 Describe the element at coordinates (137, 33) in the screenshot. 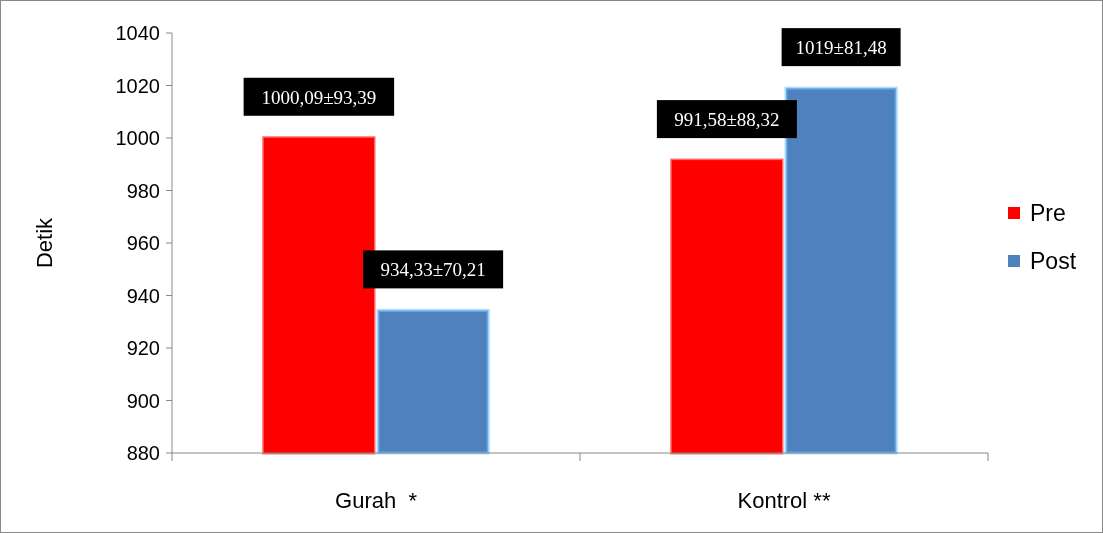

I see `y-tick-label: 1040` at that location.